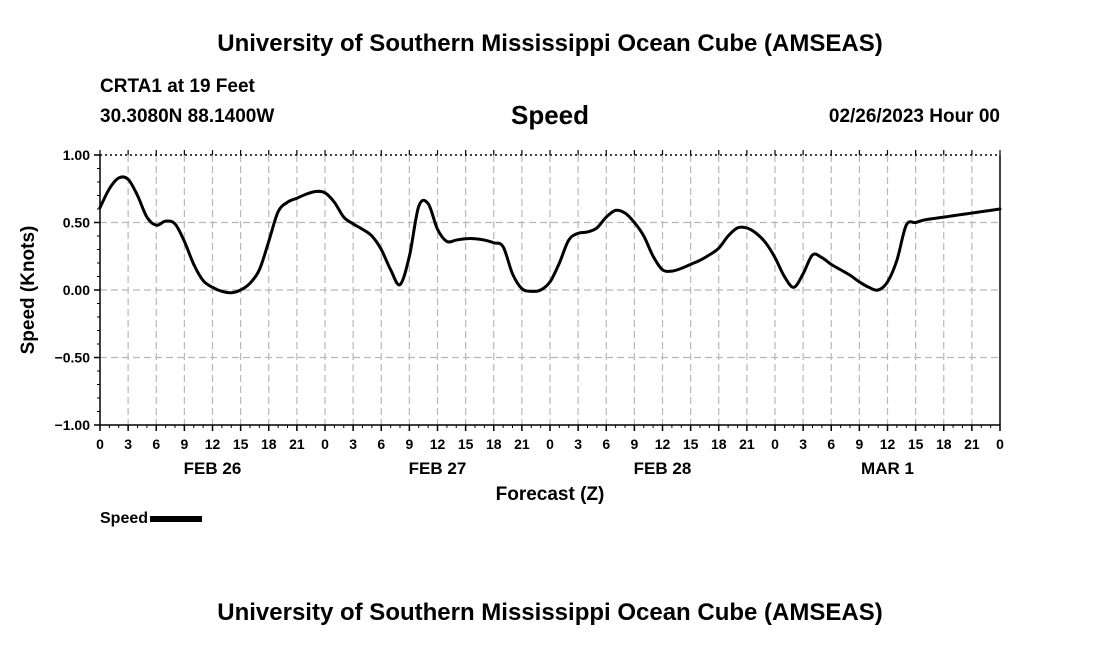 The image size is (1100, 650). Describe the element at coordinates (76, 155) in the screenshot. I see `y-tick-label: 1.00` at that location.